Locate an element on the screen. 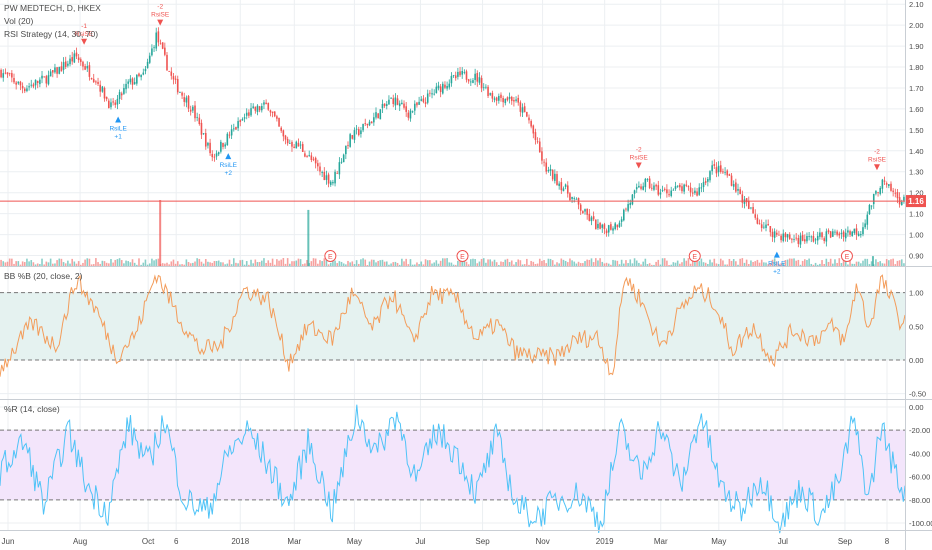 The image size is (932, 550). wr-y-tick-label: -60.00 is located at coordinates (919, 477).